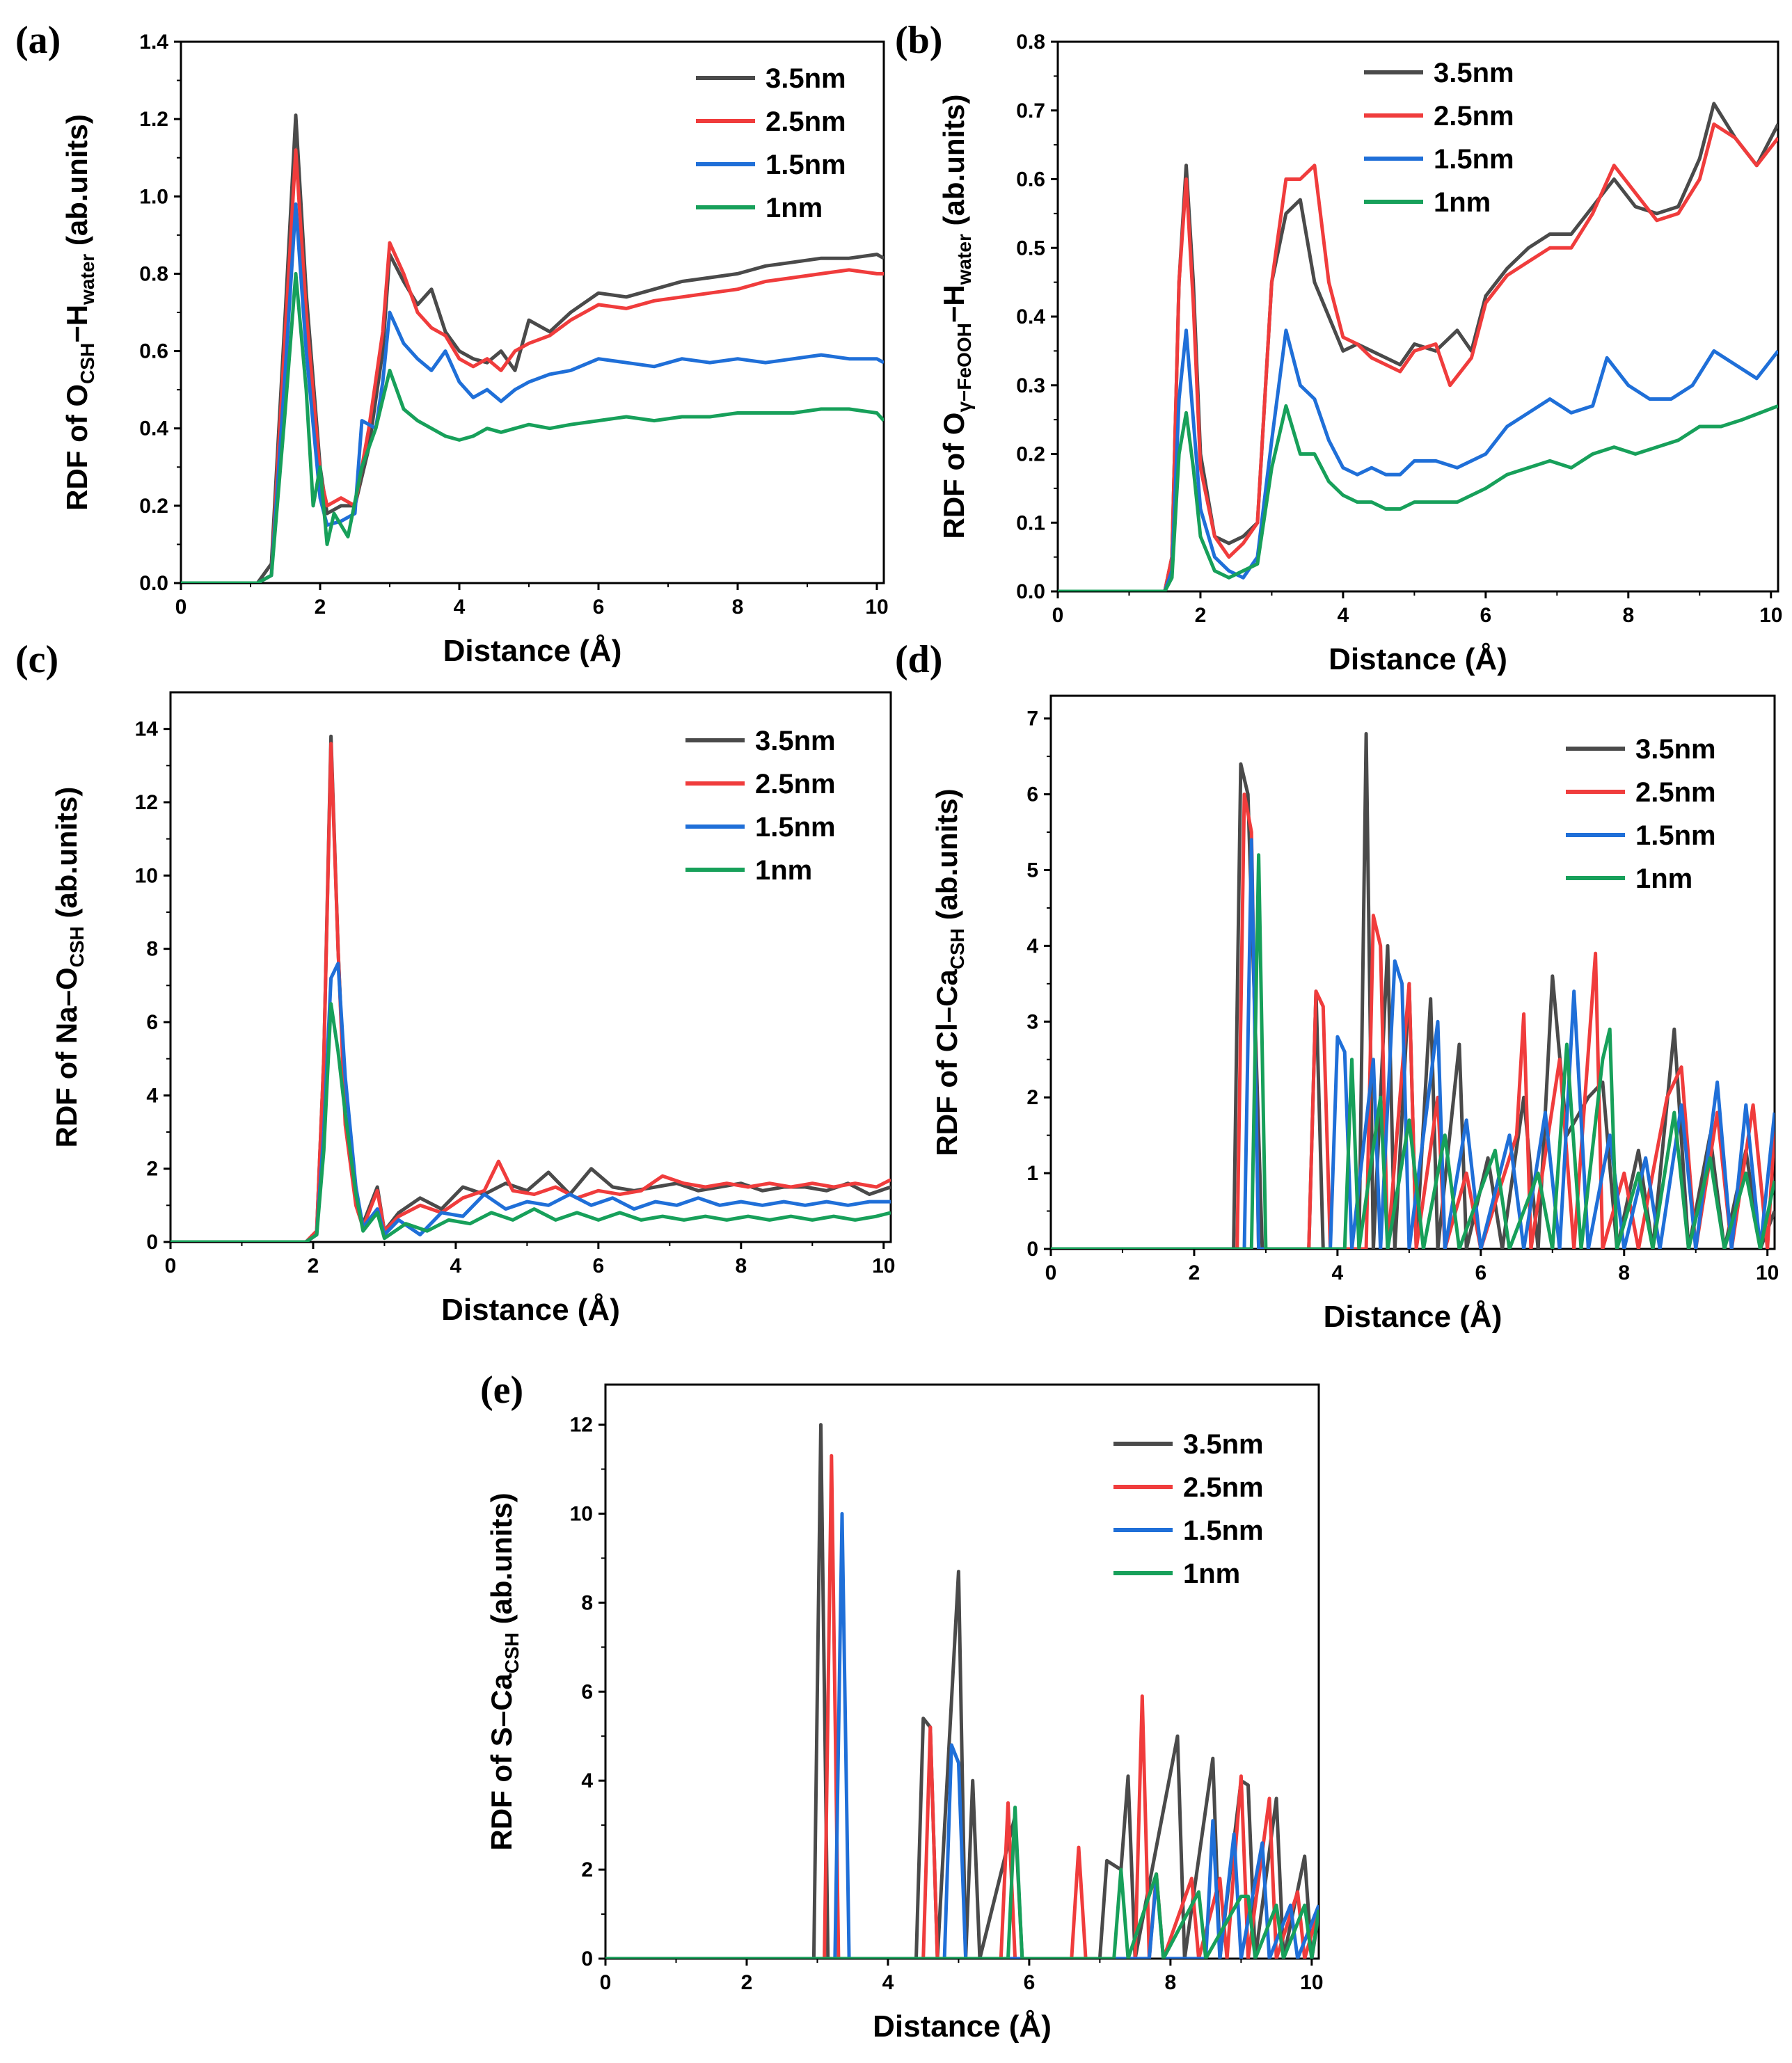 The image size is (1792, 2063). Describe the element at coordinates (1032, 1021) in the screenshot. I see `y-tick-label: 3` at that location.